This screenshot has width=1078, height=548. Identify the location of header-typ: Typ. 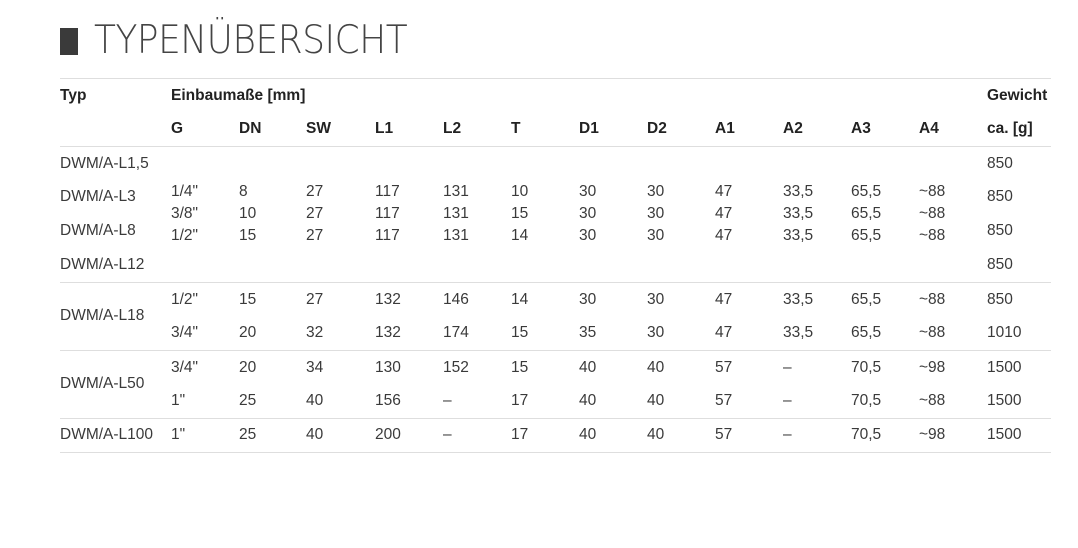
(73, 95).